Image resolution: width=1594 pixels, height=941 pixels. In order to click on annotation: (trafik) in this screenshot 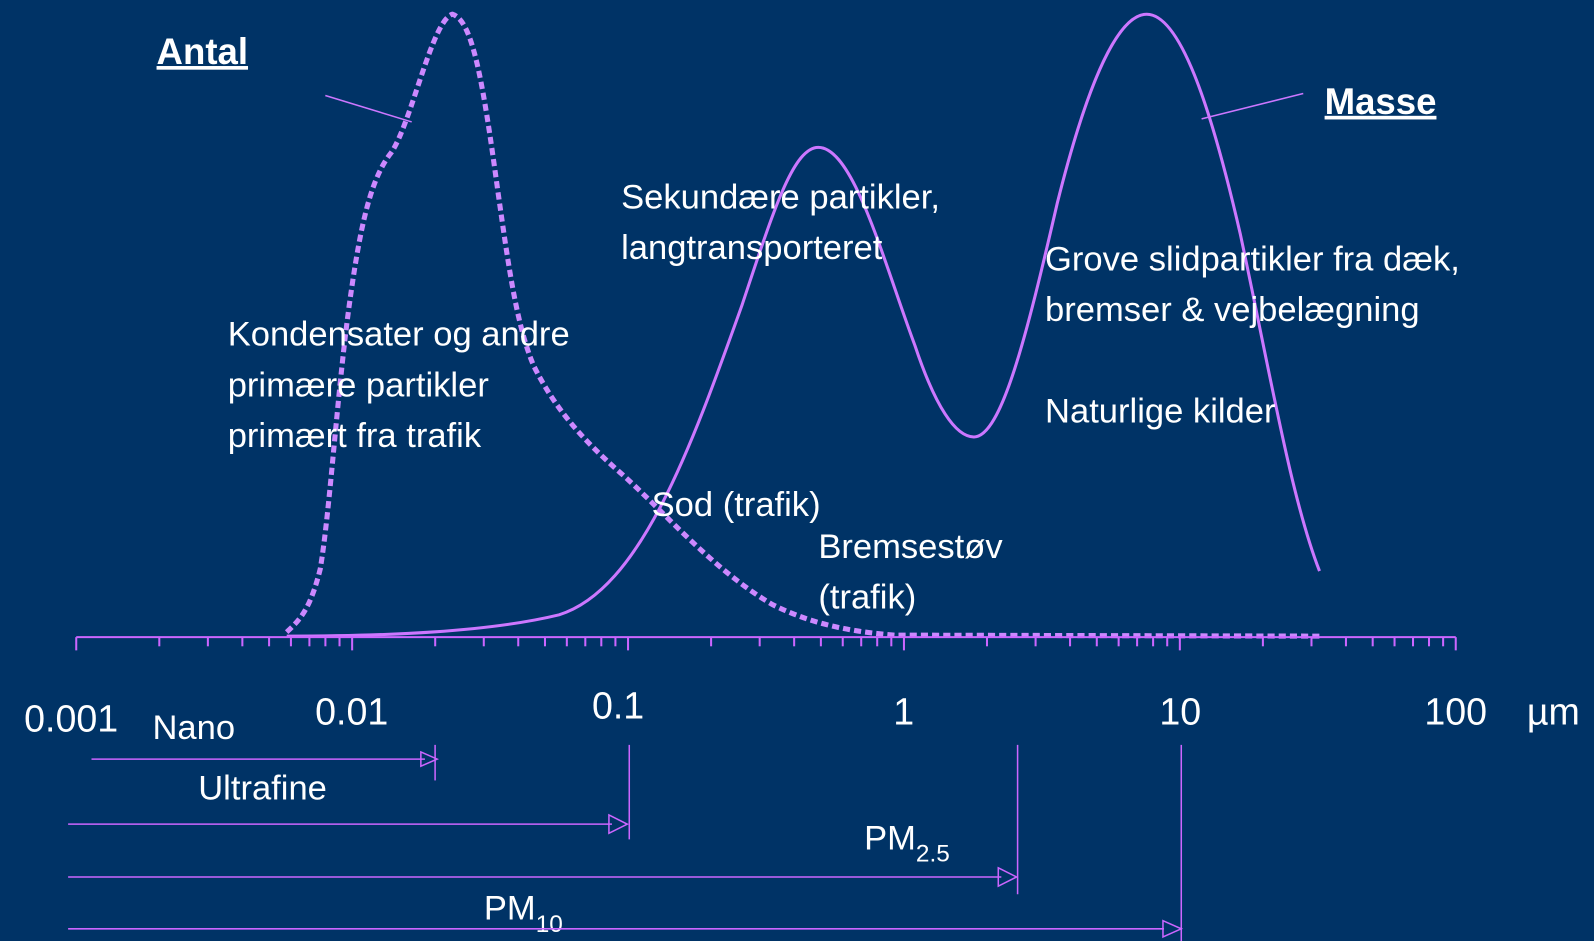, I will do `click(867, 598)`.